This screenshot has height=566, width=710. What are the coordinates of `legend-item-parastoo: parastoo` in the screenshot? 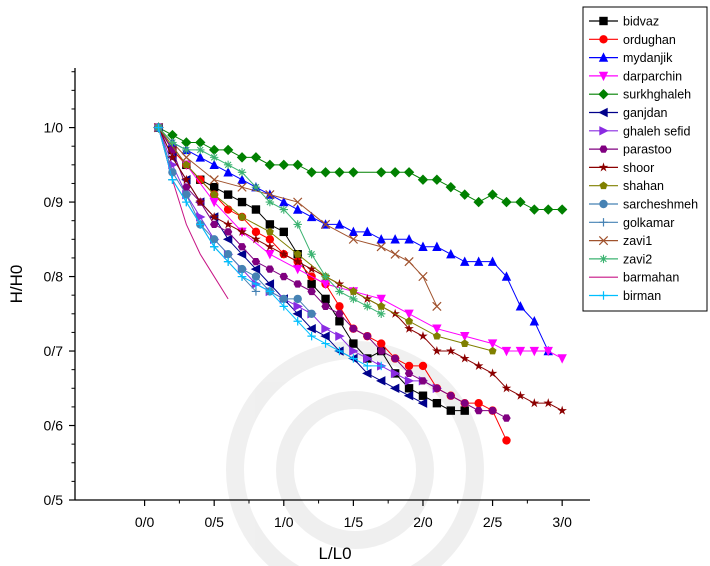 It's located at (630, 150).